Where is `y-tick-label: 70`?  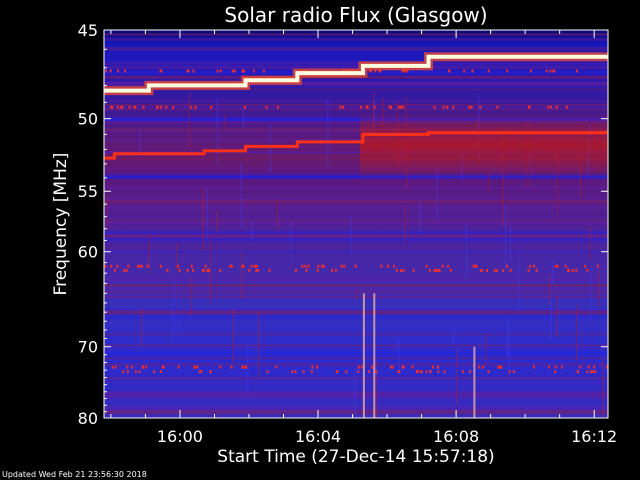 y-tick-label: 70 is located at coordinates (88, 347).